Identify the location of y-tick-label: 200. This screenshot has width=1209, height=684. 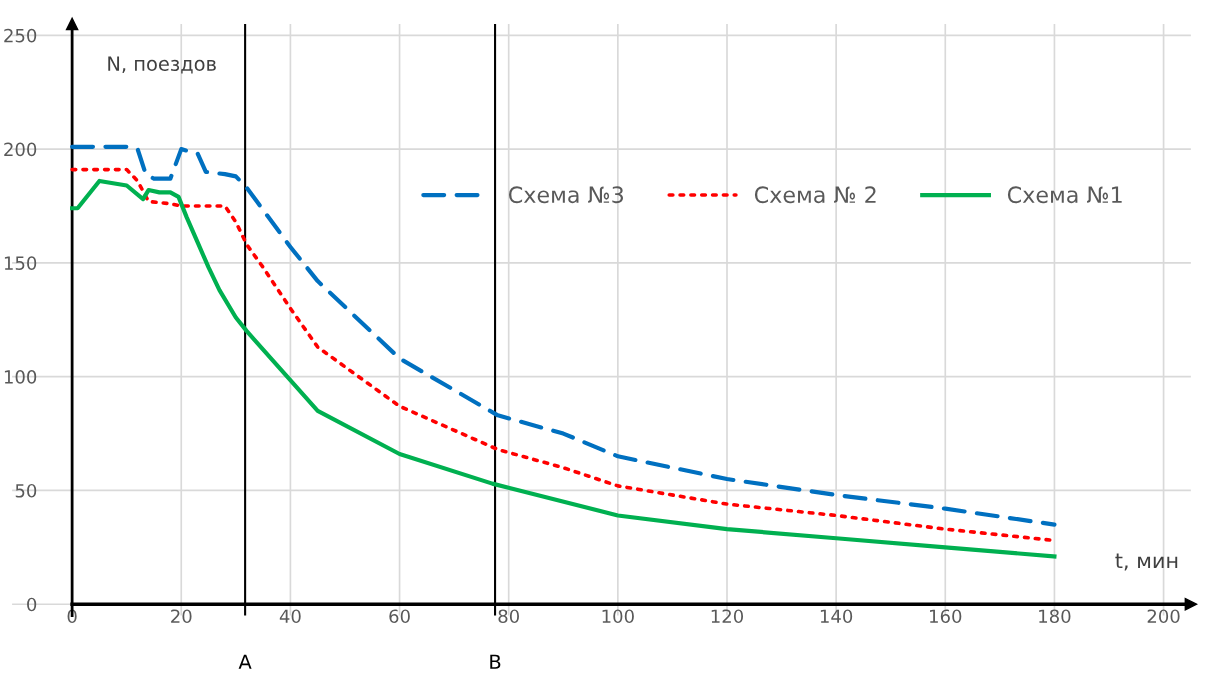
(20, 149).